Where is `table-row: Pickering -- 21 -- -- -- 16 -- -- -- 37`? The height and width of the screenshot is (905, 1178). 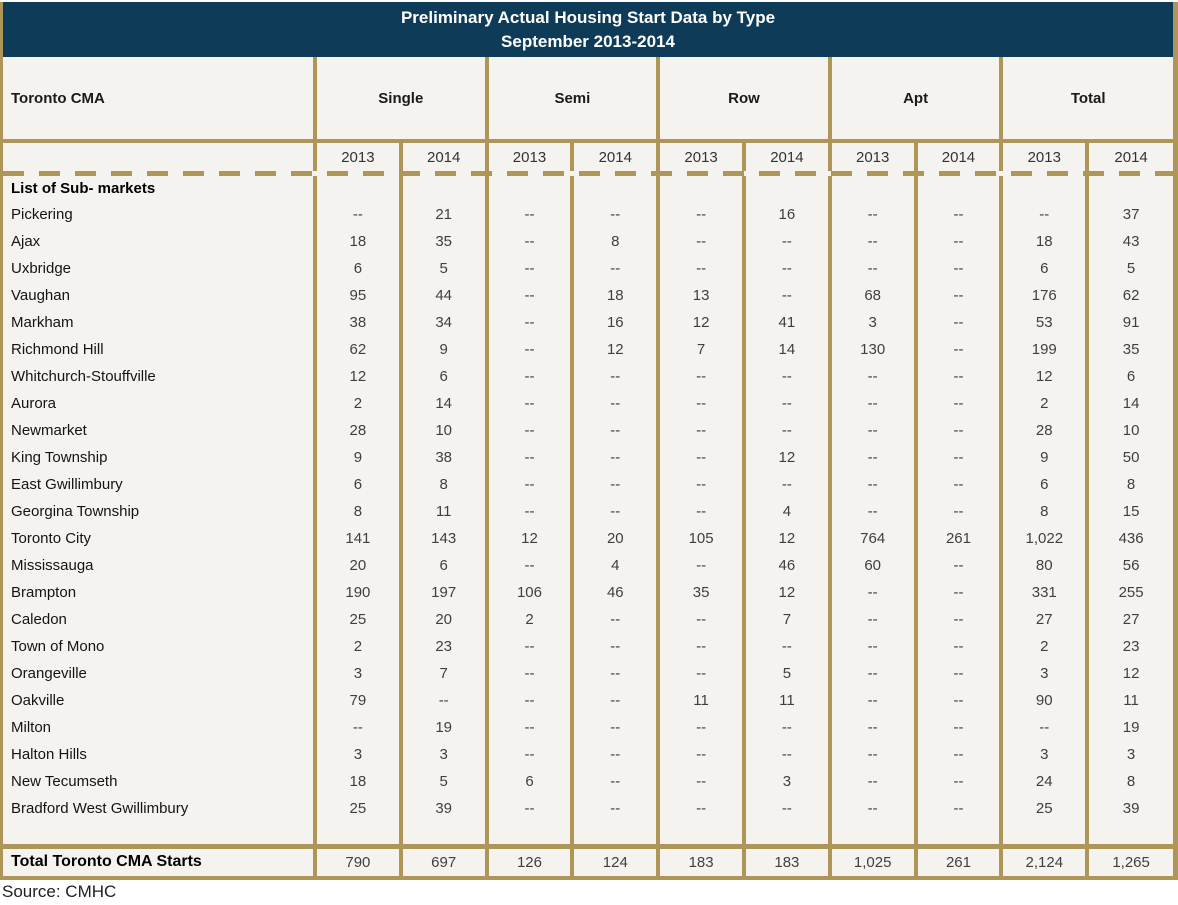
table-row: Pickering -- 21 -- -- -- 16 -- -- -- 37 is located at coordinates (588, 214).